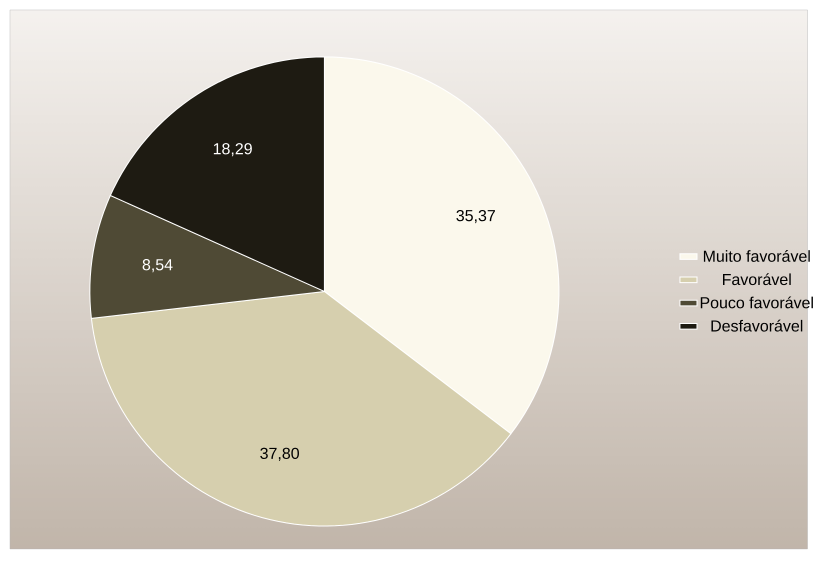  I want to click on data-label: 18,29, so click(233, 149).